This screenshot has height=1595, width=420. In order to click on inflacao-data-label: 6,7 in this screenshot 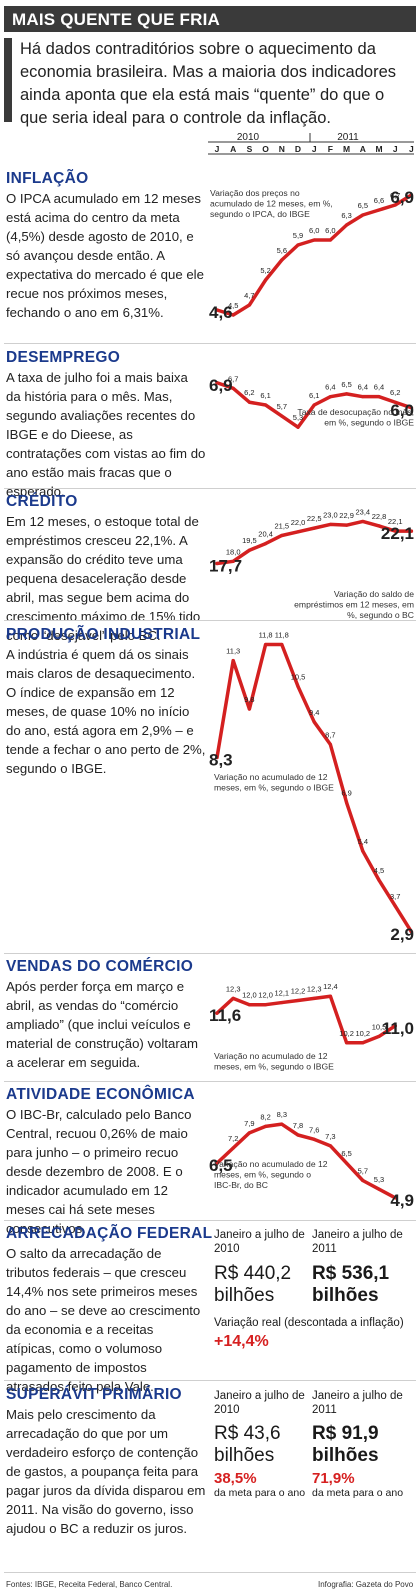, I will do `click(395, 195)`.